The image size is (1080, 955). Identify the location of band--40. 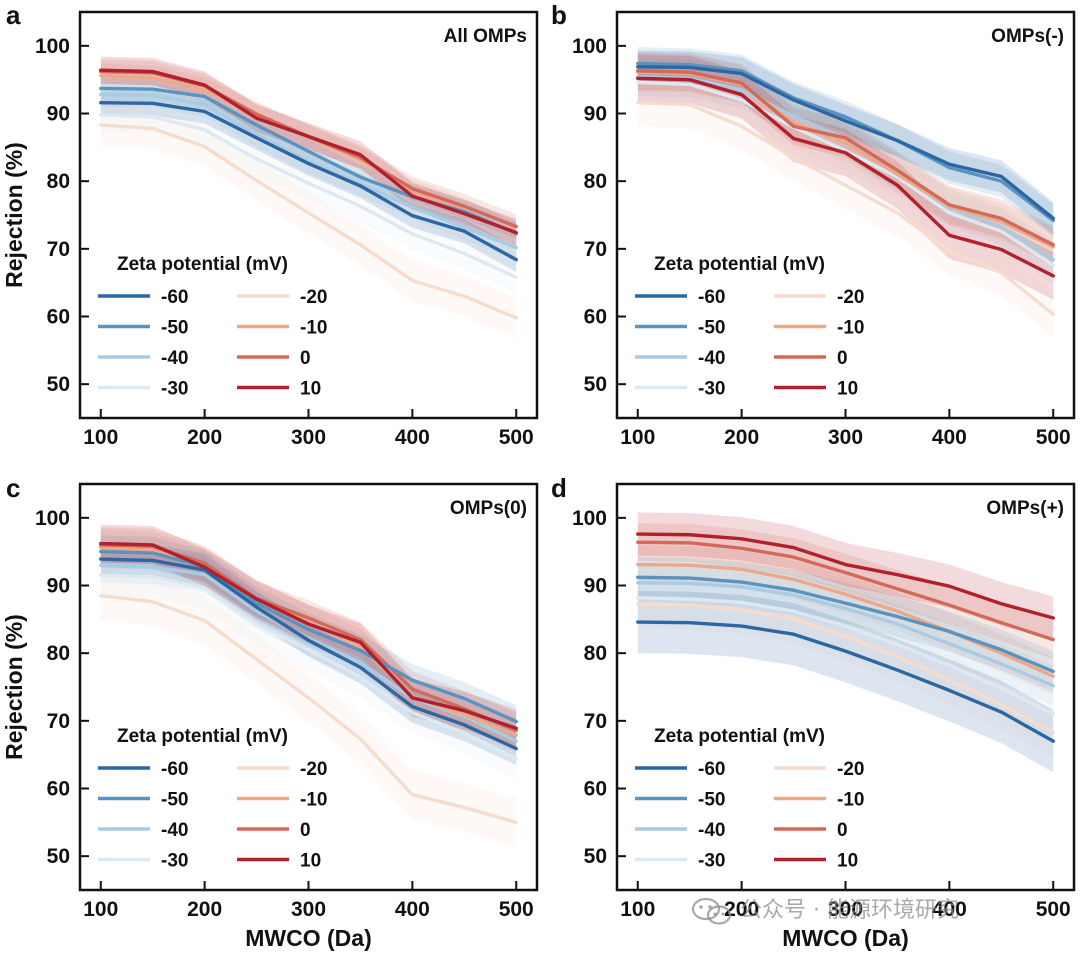
(845, 634).